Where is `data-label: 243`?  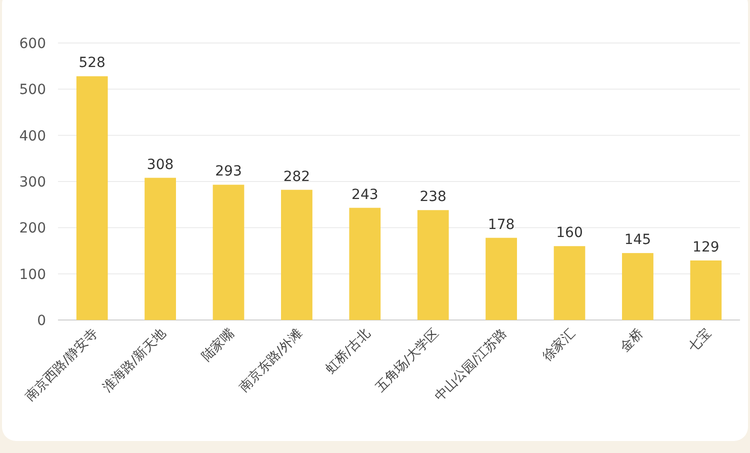
data-label: 243 is located at coordinates (365, 194).